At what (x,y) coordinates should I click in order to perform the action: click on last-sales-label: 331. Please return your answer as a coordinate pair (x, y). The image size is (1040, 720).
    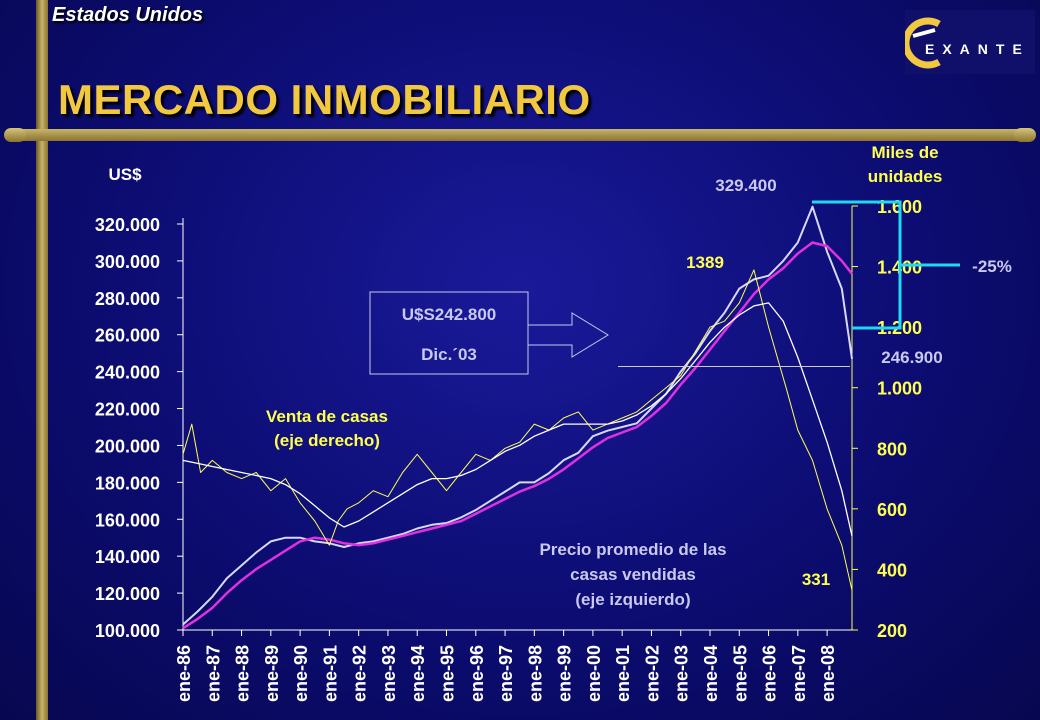
    Looking at the image, I should click on (816, 579).